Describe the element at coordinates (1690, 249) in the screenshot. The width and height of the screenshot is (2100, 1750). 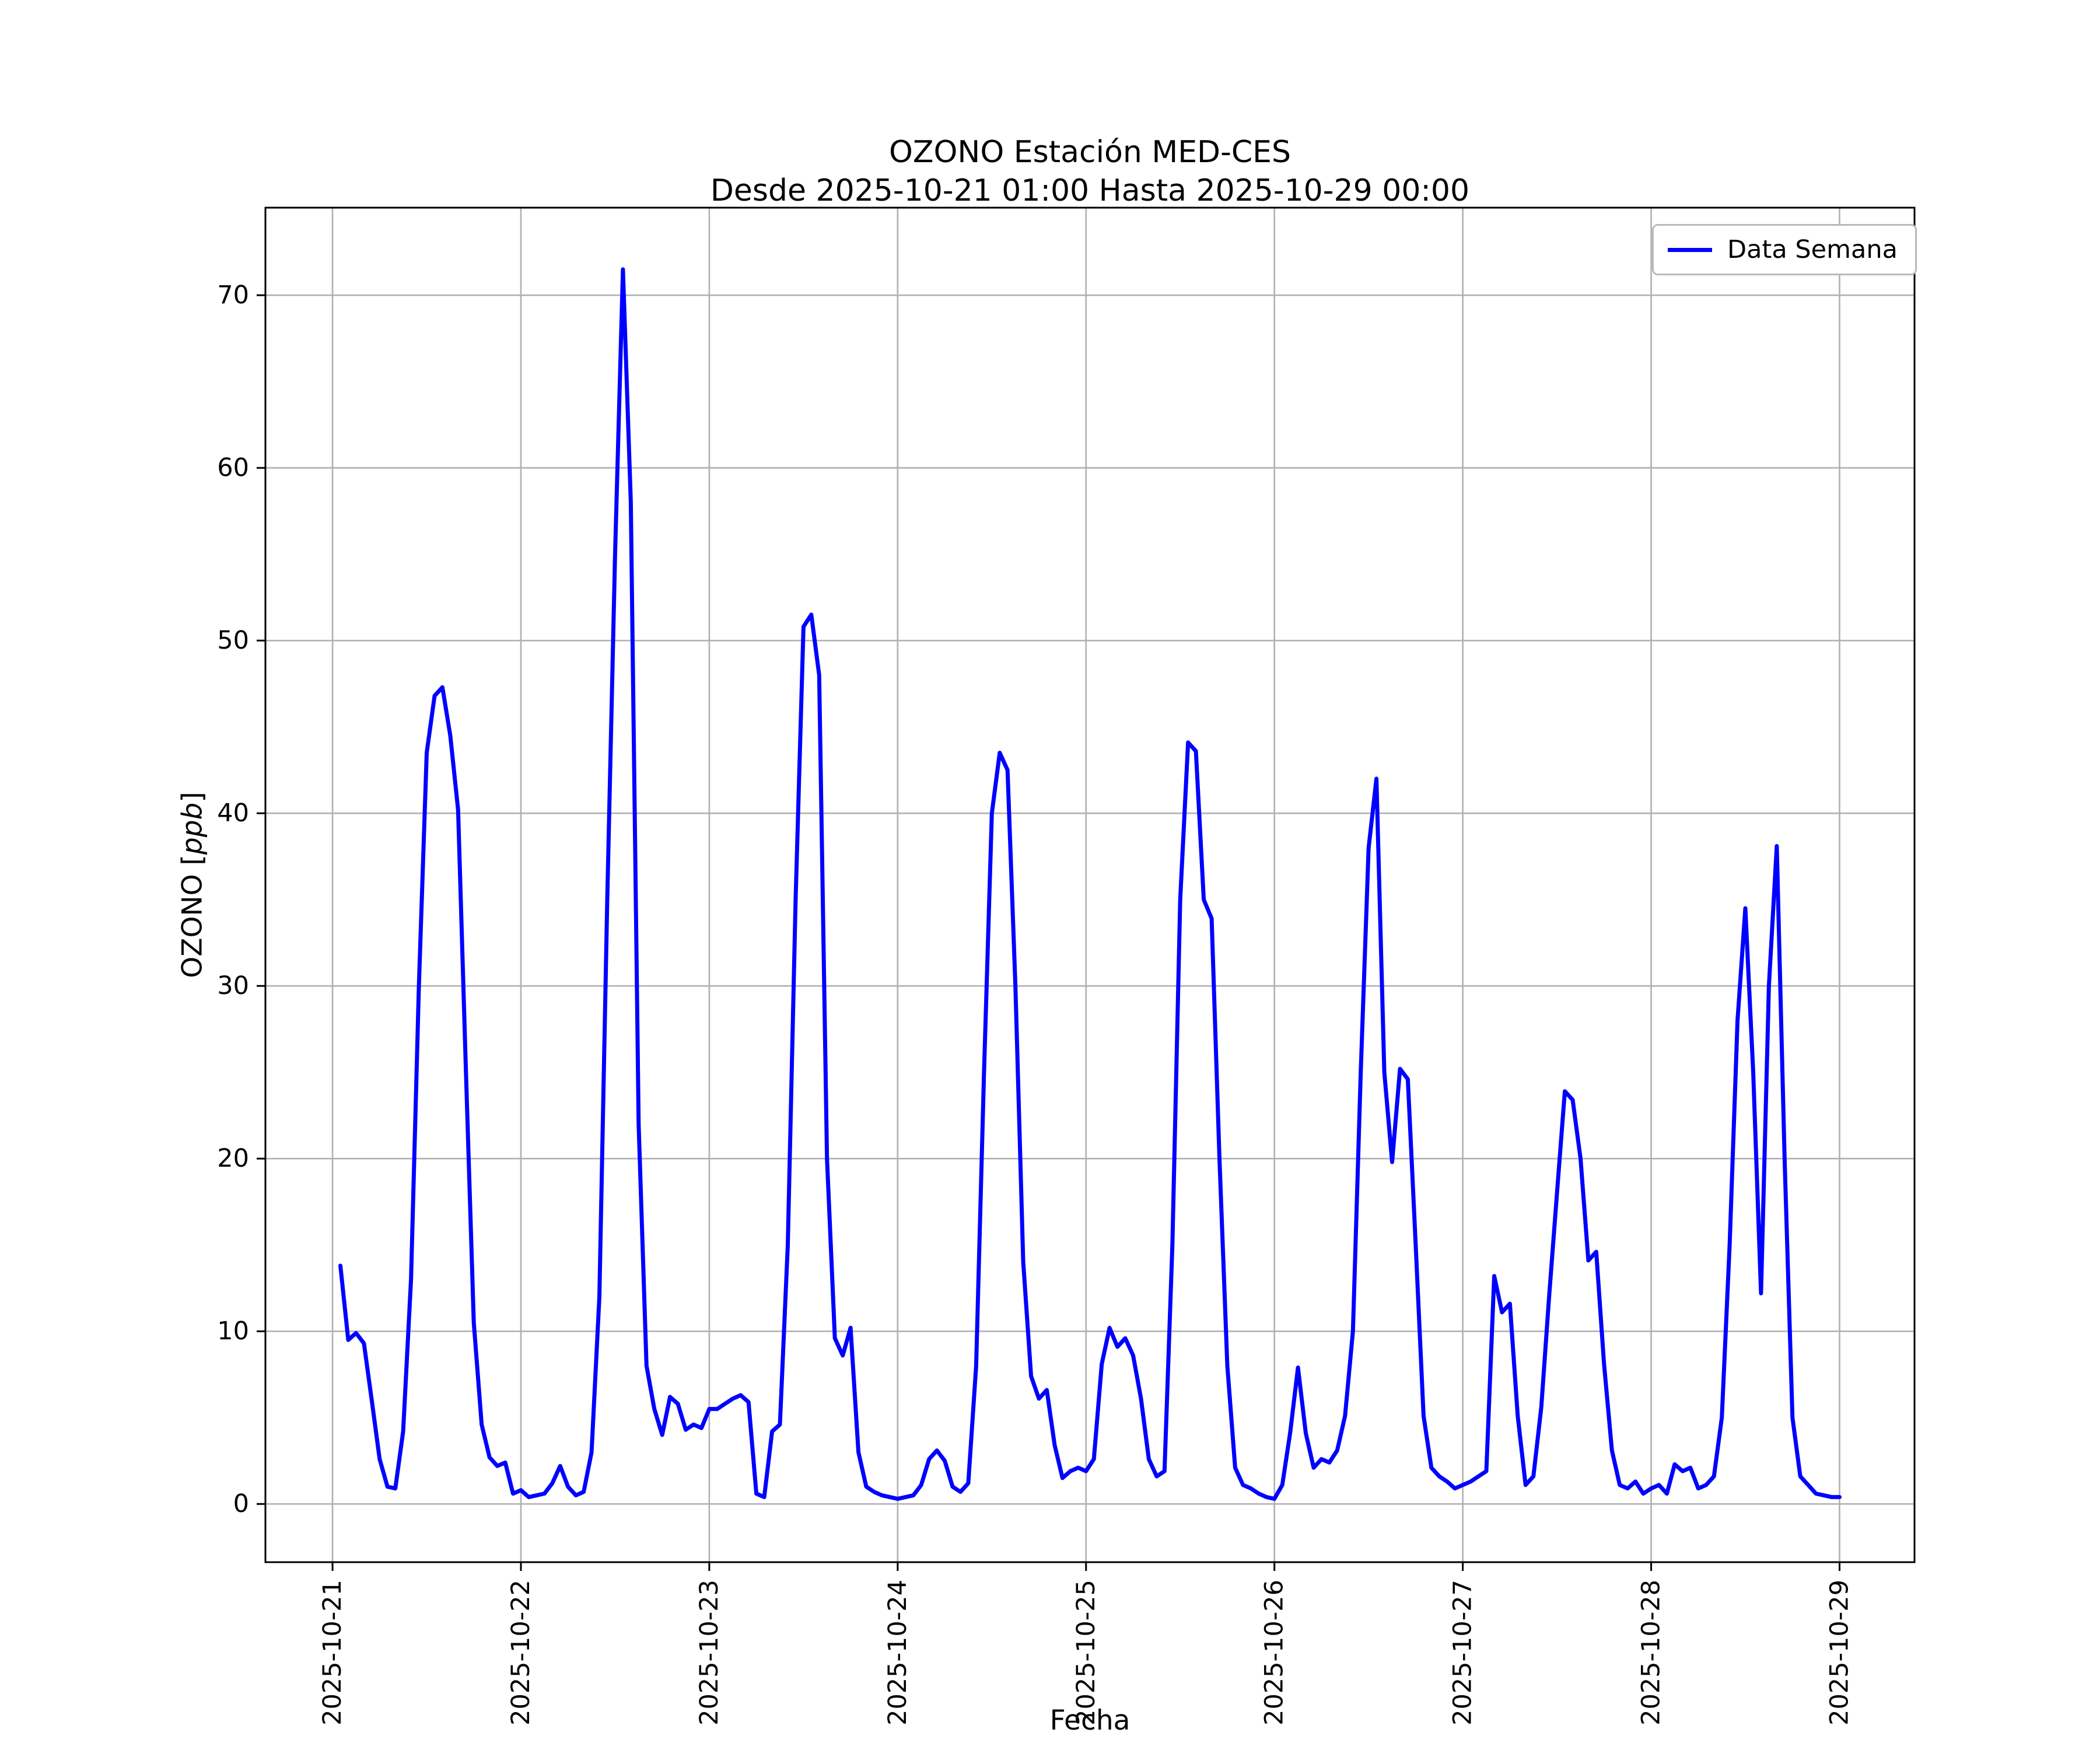
I see `legend-line-sample` at that location.